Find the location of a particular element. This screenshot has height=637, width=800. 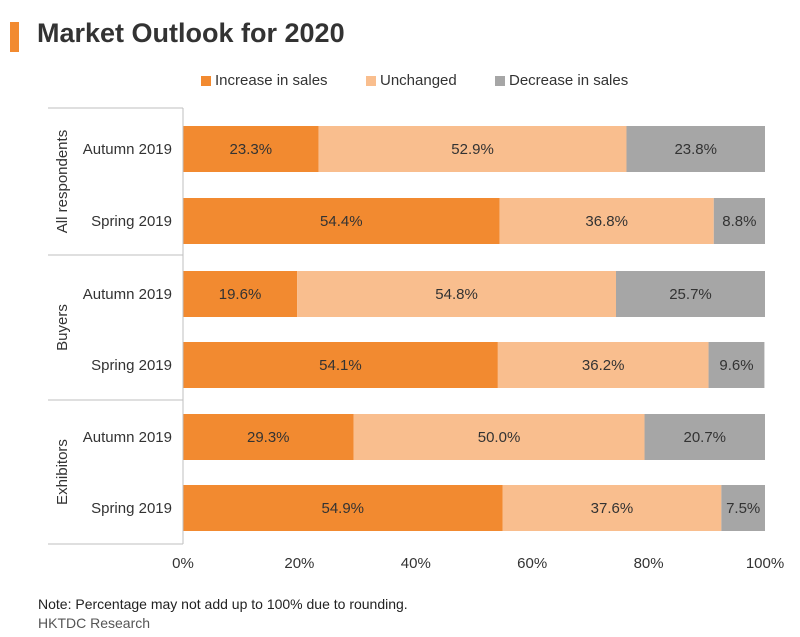

group-label-1: All respondents is located at coordinates (62, 181).